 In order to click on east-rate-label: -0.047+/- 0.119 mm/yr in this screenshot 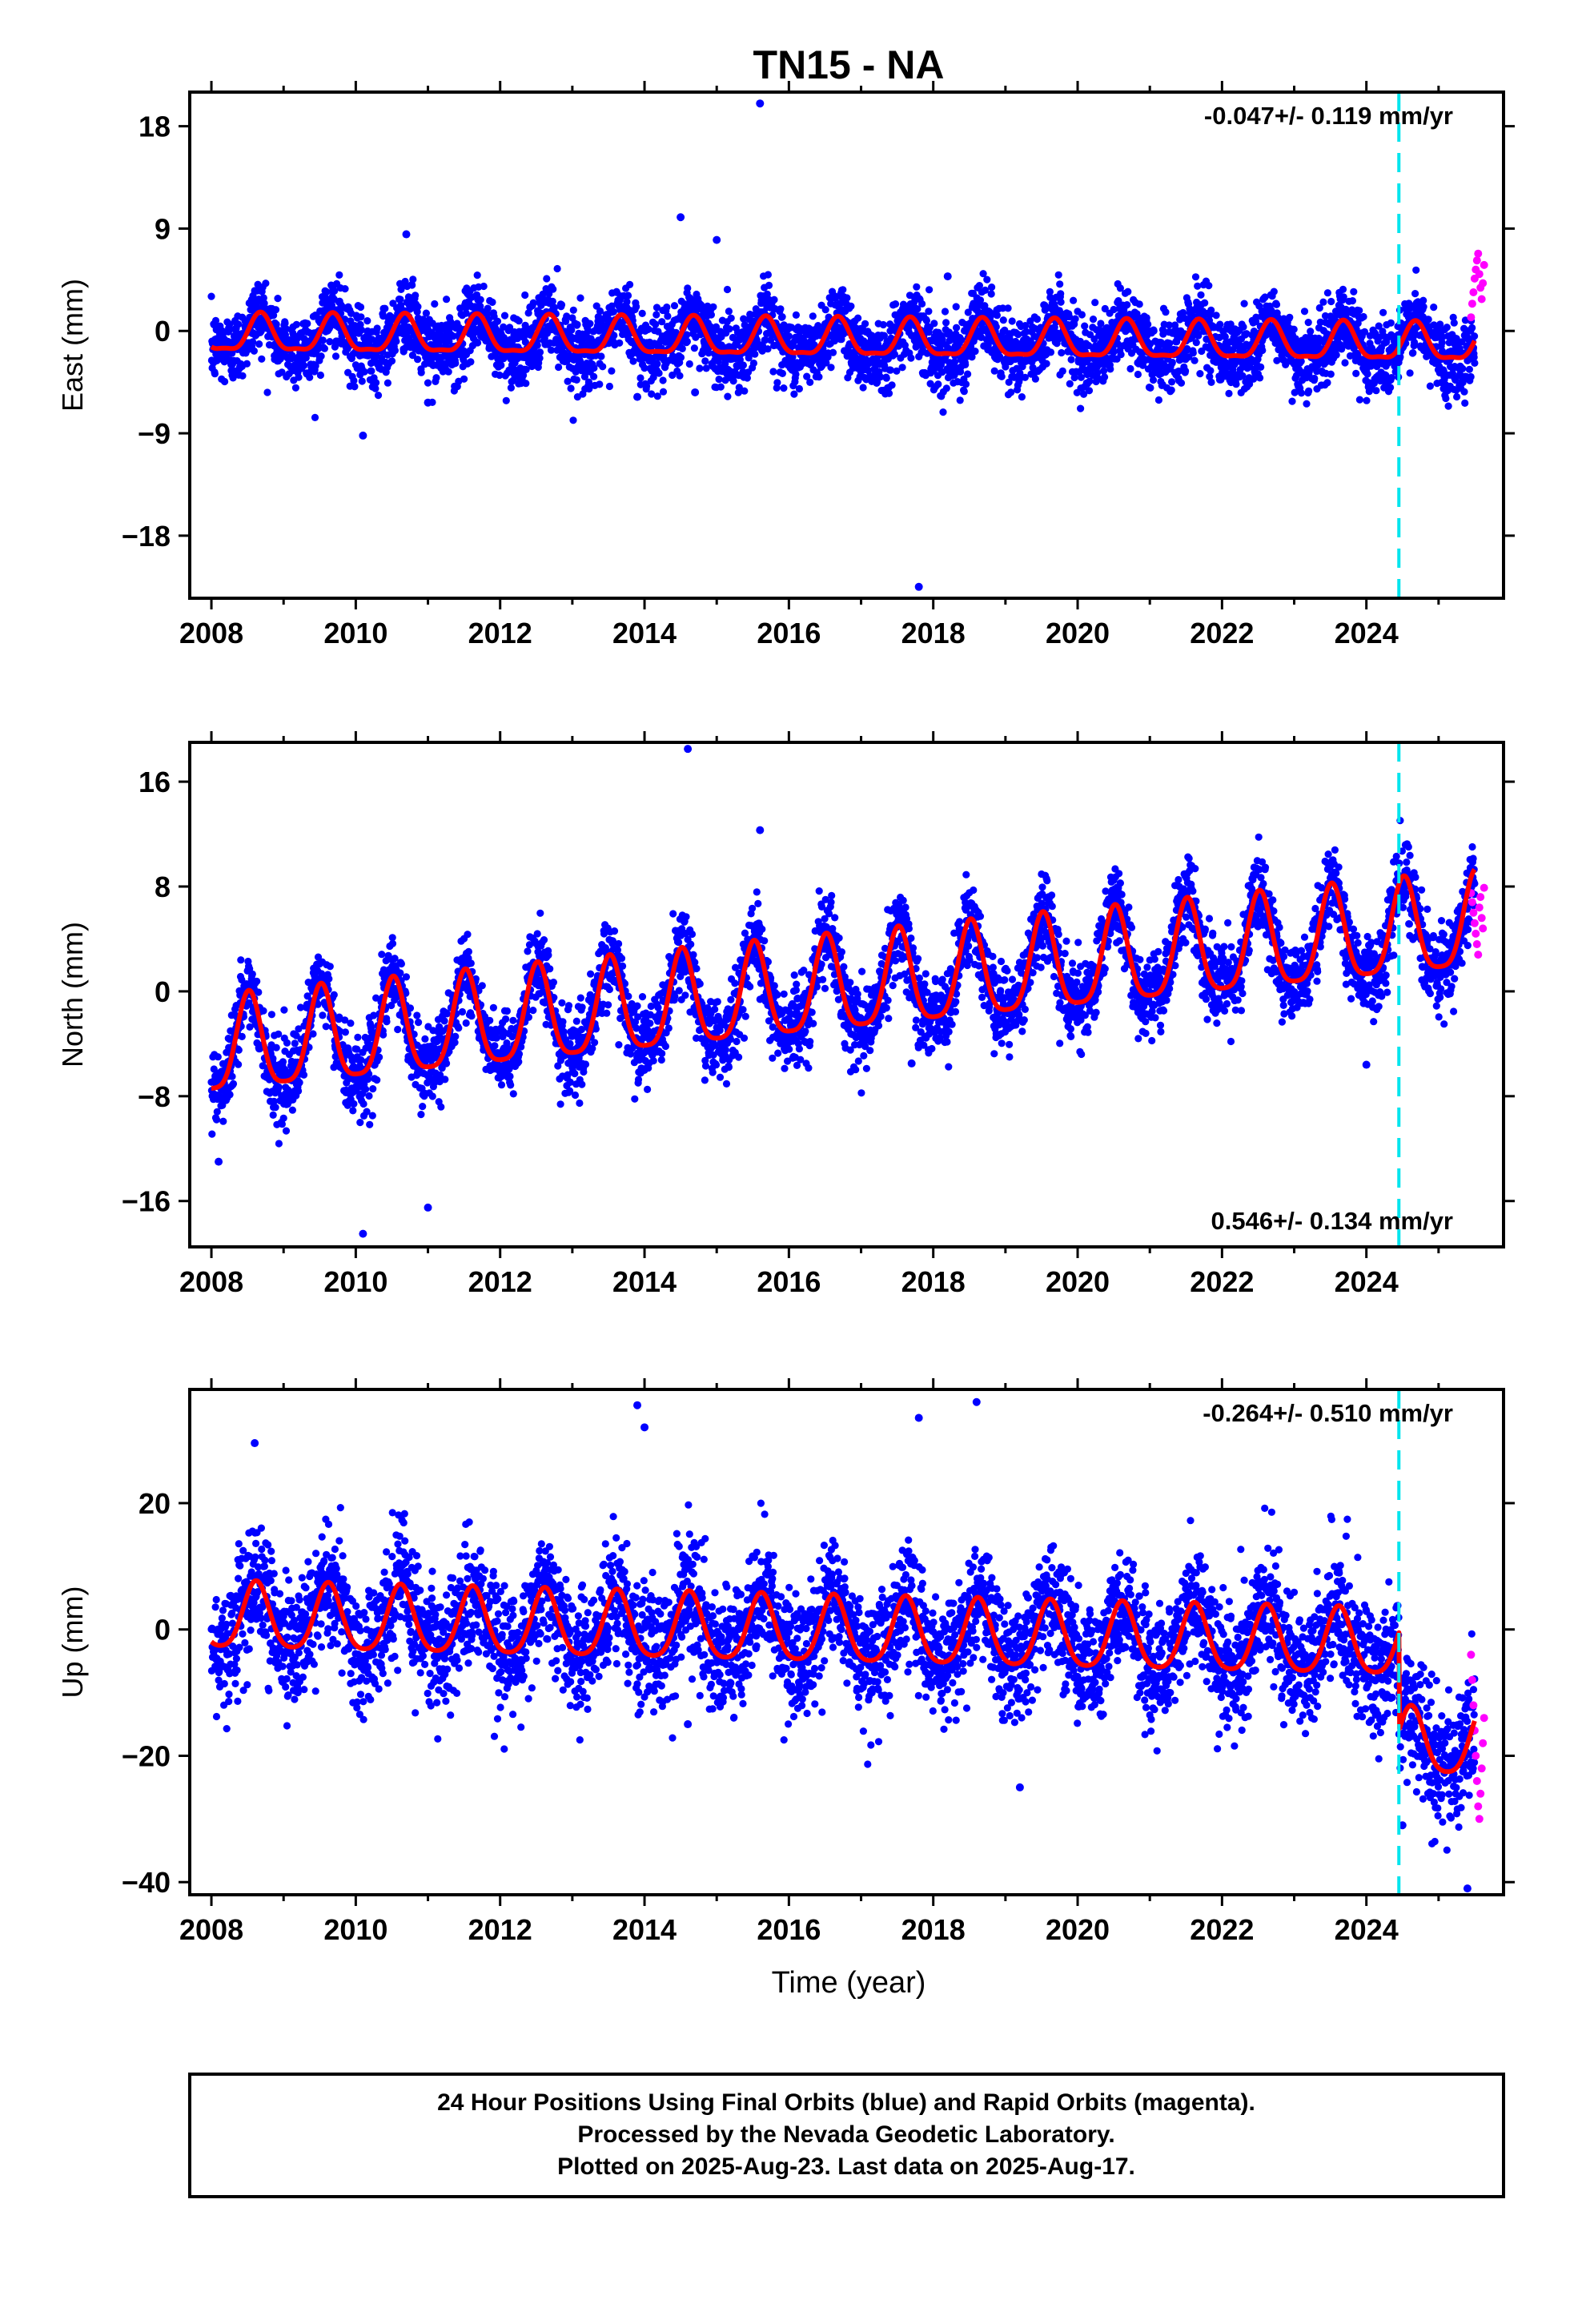, I will do `click(1328, 116)`.